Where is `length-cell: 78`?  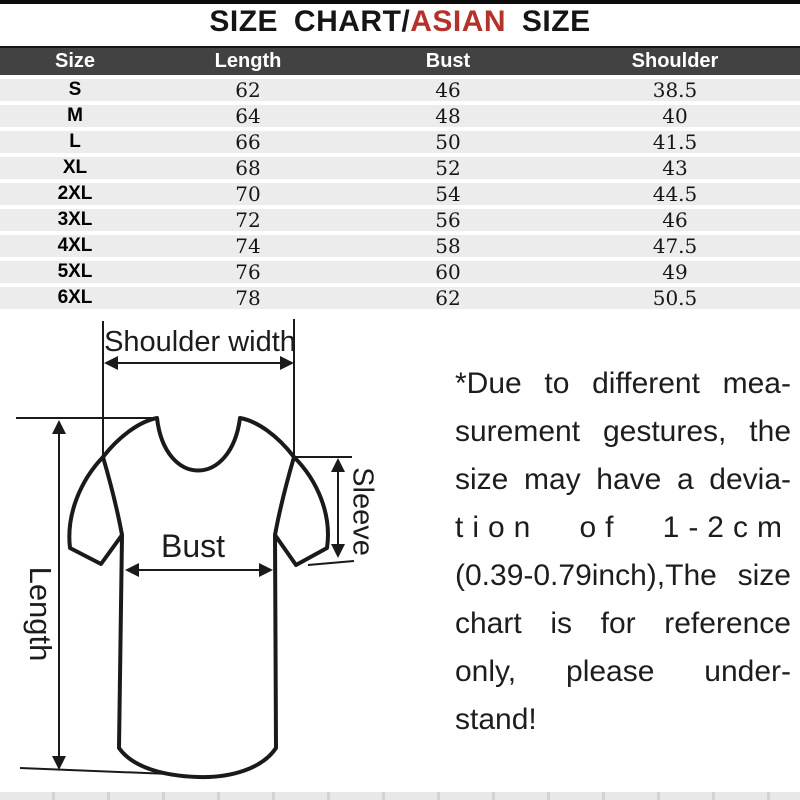
length-cell: 78 is located at coordinates (248, 298).